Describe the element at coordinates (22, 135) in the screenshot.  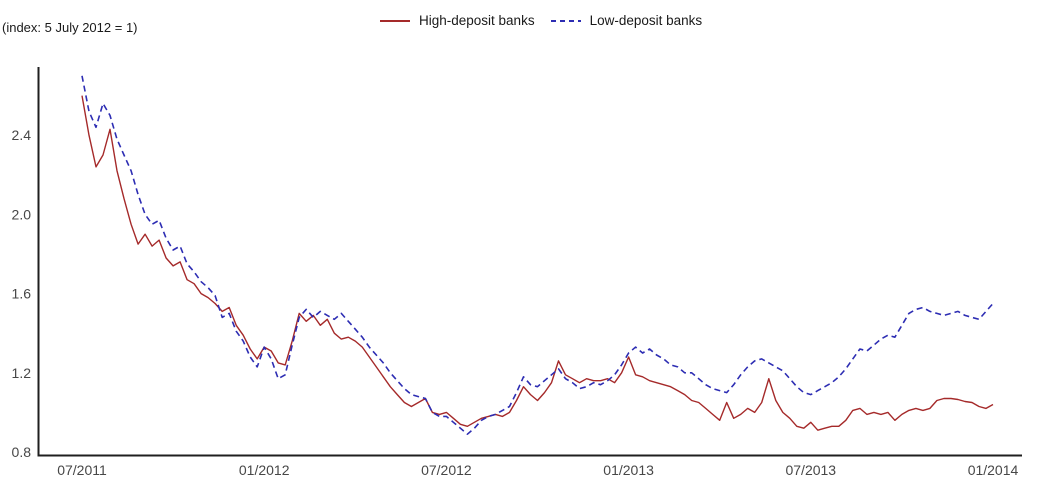
I see `y-tick-label: 2.4` at that location.